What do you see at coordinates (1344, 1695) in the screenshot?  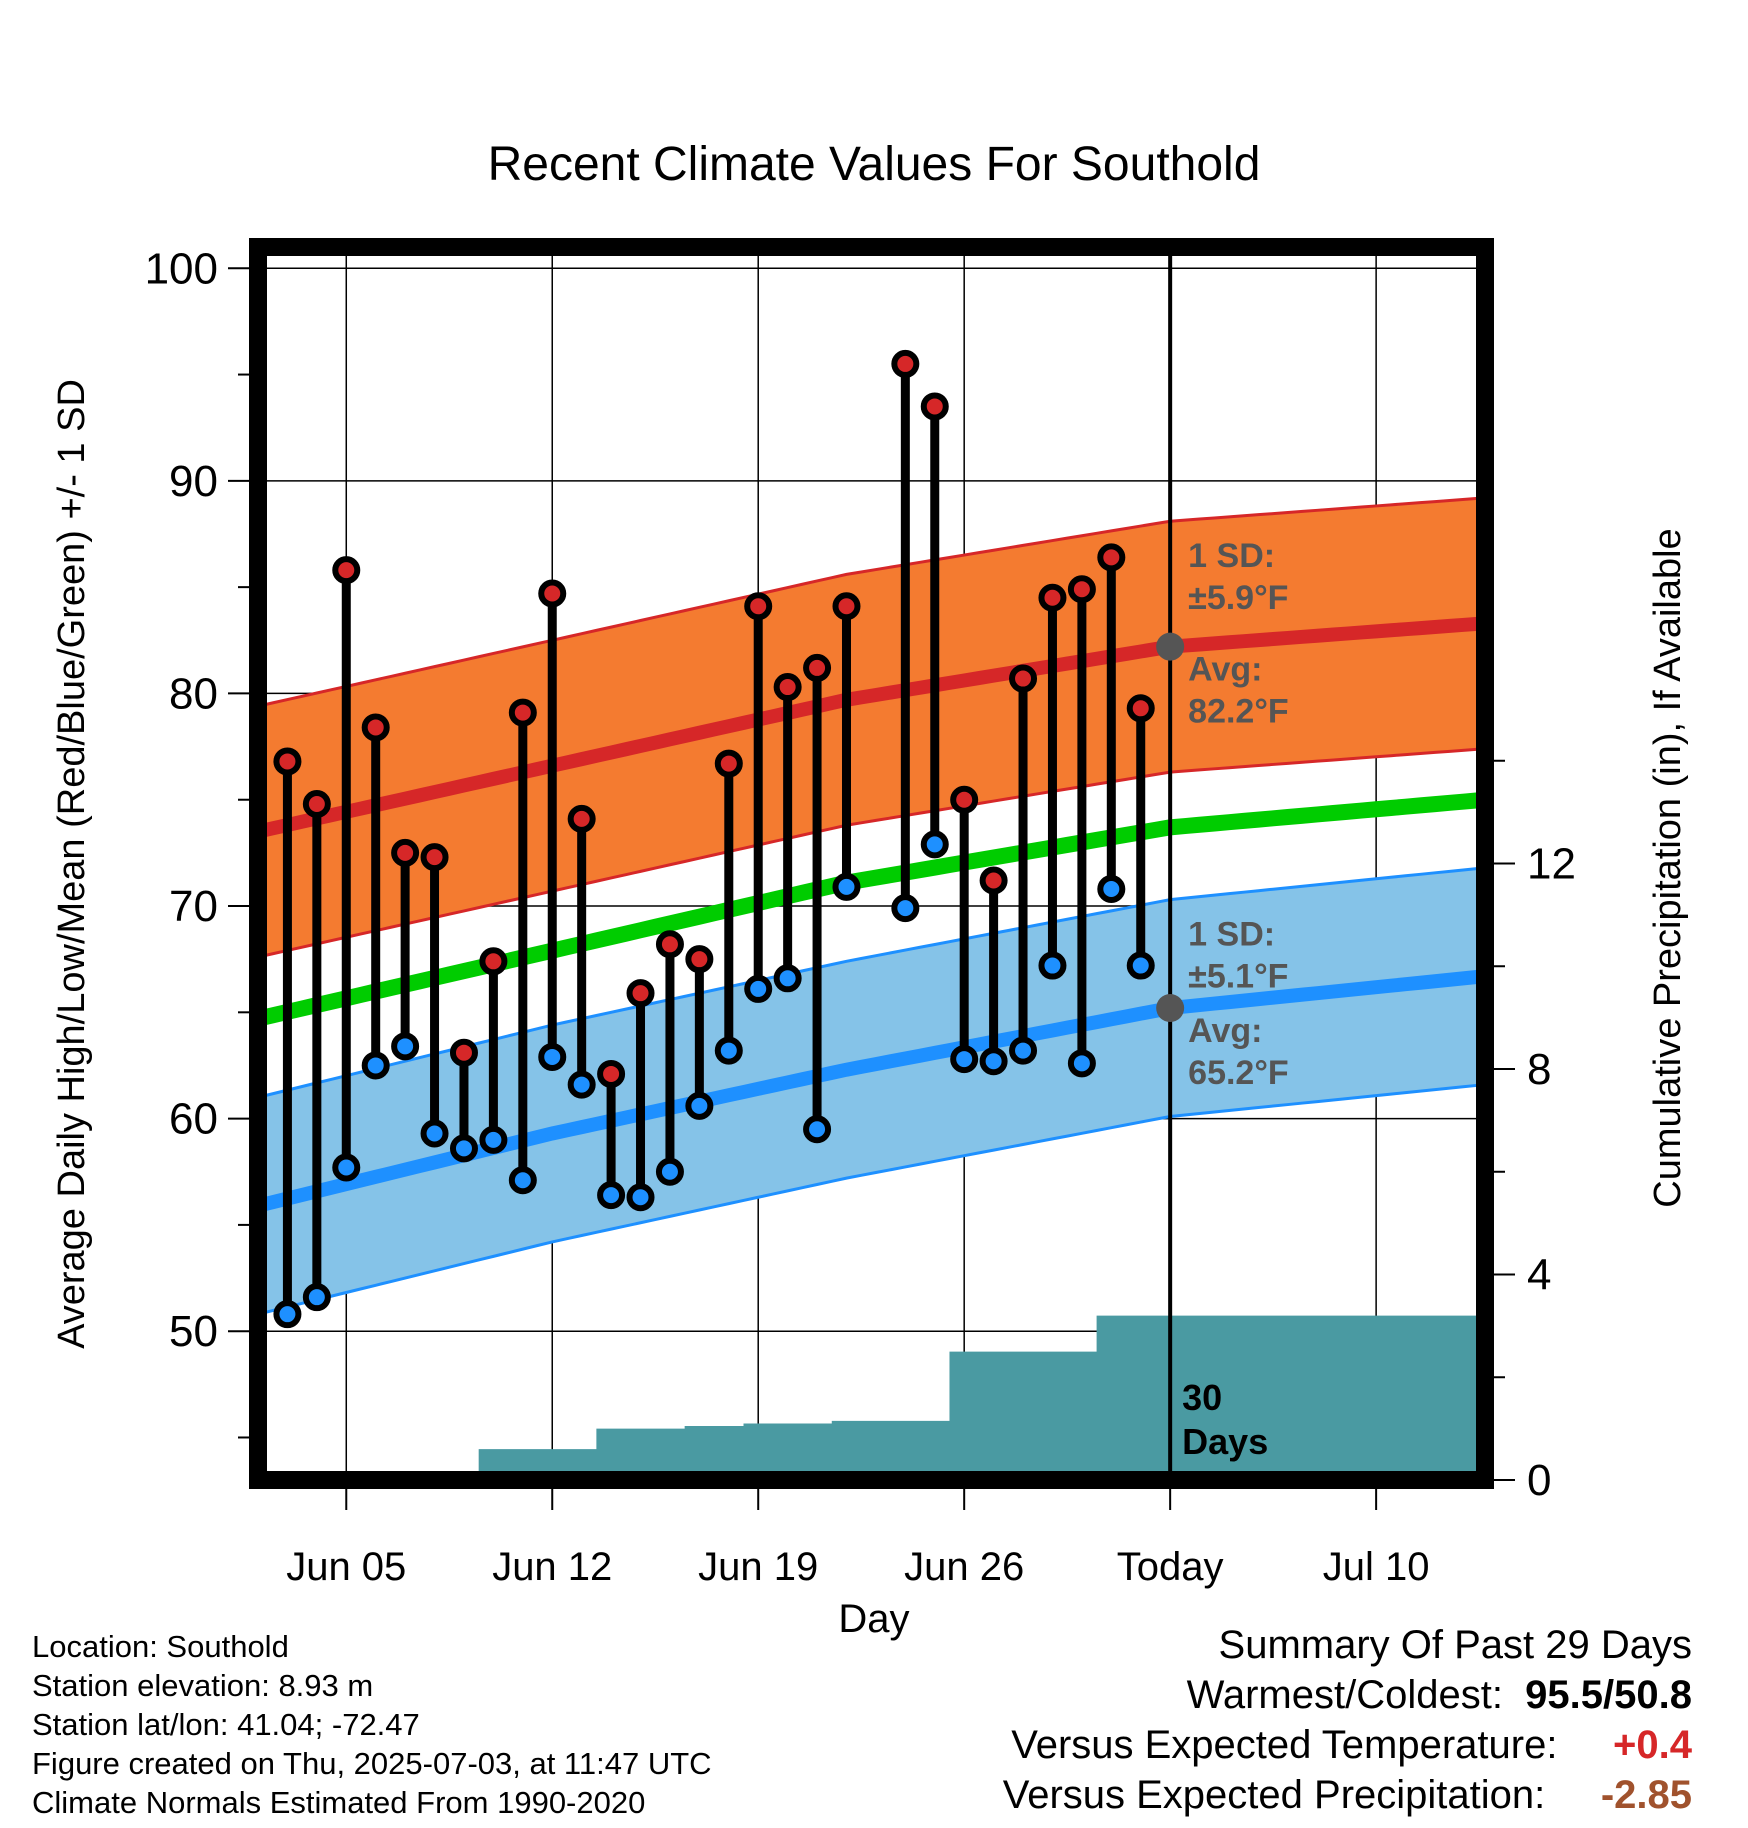 I see `warmest-label: Warmest/Coldest:` at bounding box center [1344, 1695].